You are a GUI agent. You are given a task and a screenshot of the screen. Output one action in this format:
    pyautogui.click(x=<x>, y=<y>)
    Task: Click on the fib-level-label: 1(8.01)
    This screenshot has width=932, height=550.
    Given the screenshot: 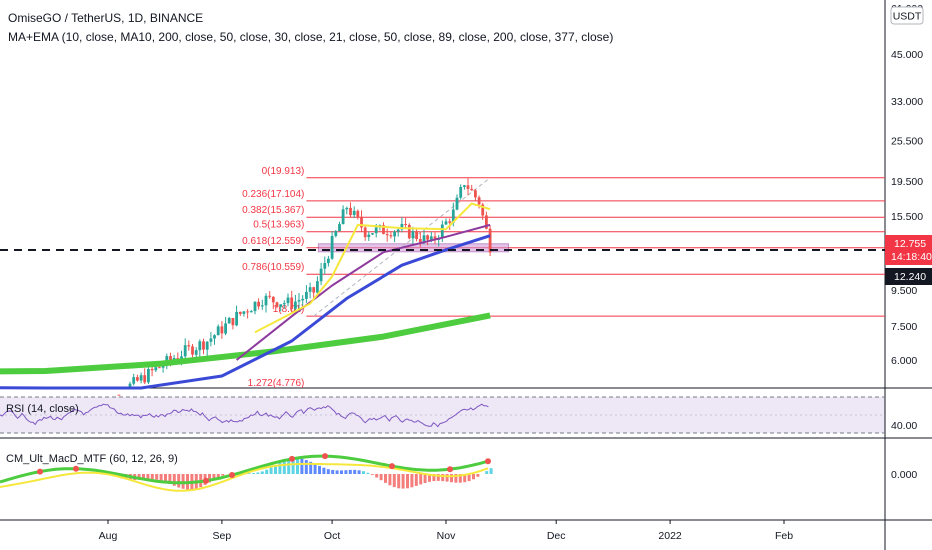 What is the action you would take?
    pyautogui.click(x=289, y=309)
    